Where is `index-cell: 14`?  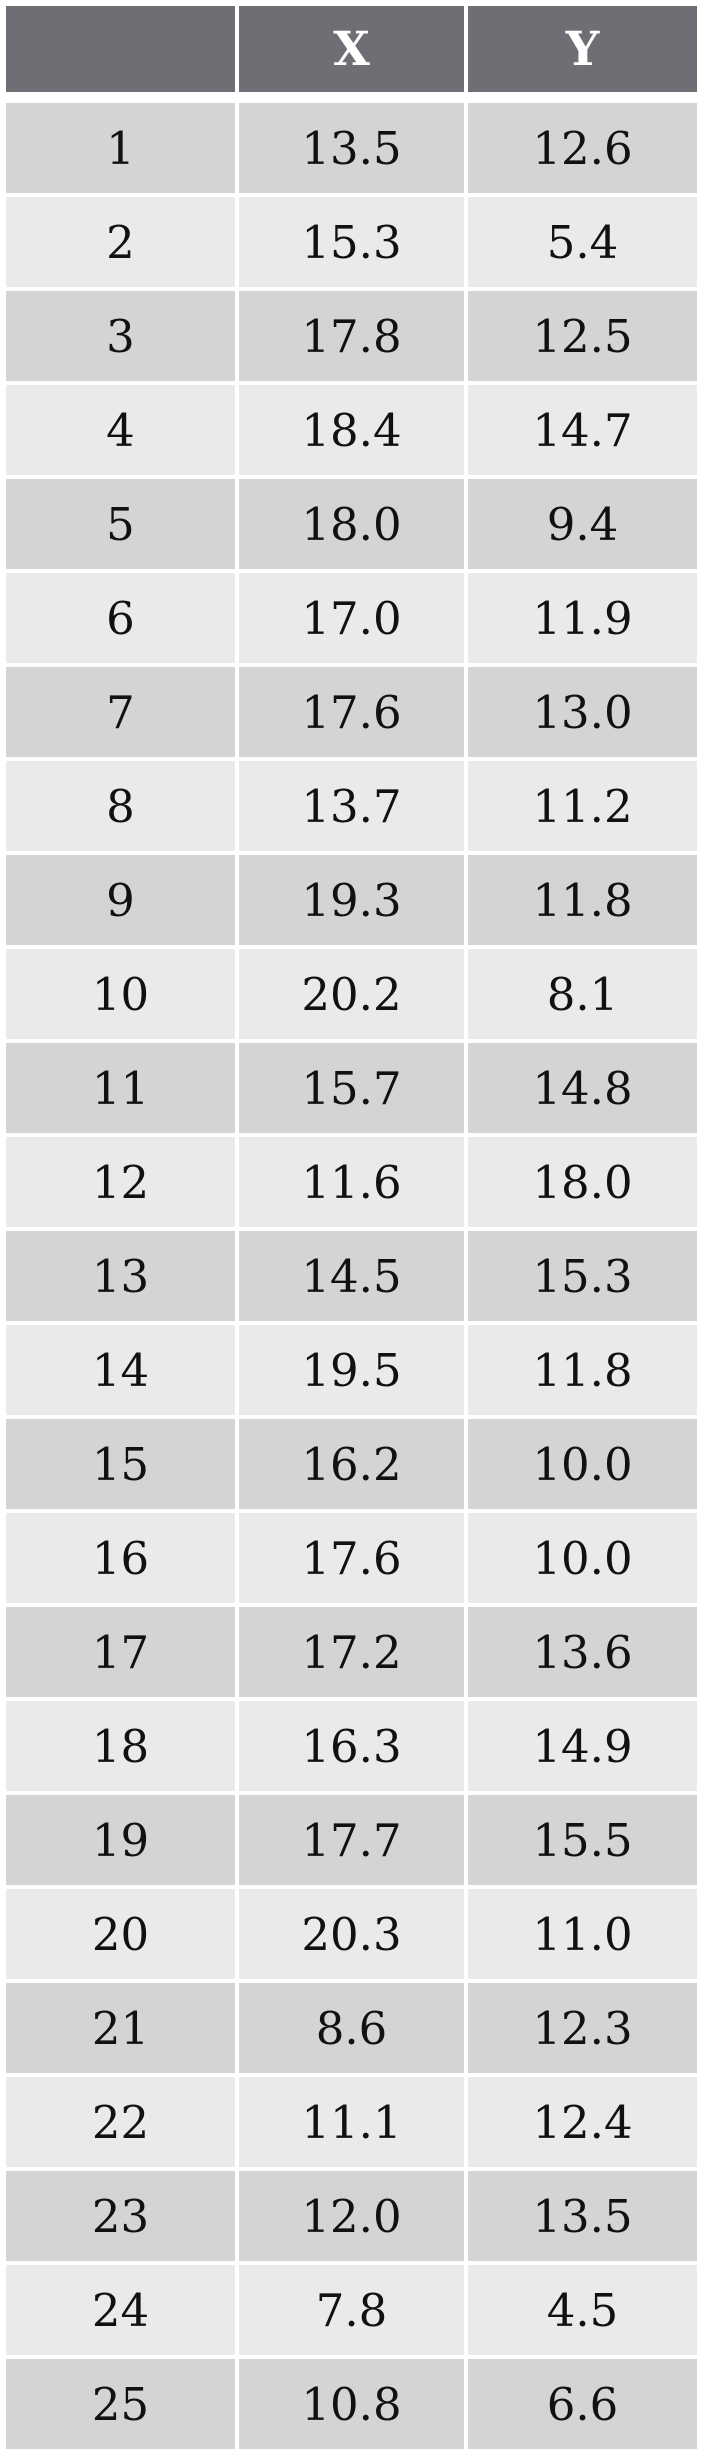
index-cell: 14 is located at coordinates (120, 1370).